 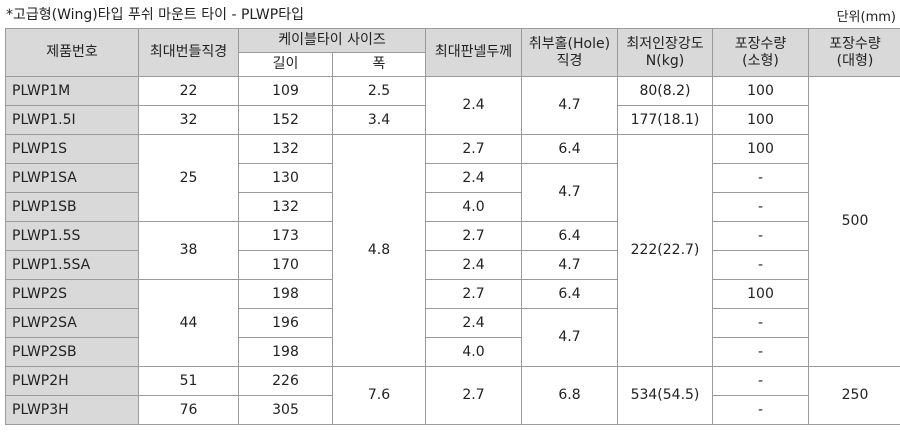 I want to click on header-cell: 취부홀(Hole) 직경, so click(x=569, y=52).